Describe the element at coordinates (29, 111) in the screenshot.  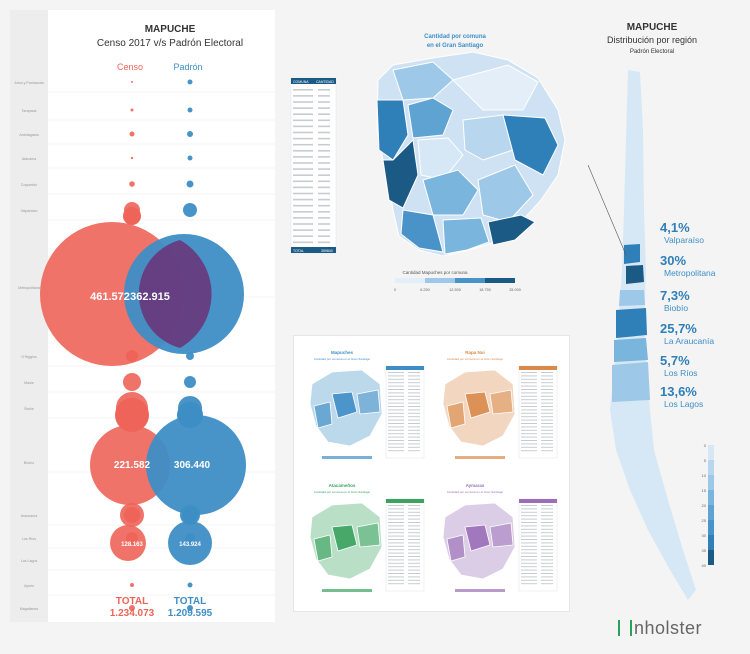
I see `region-label: Tarapacá` at that location.